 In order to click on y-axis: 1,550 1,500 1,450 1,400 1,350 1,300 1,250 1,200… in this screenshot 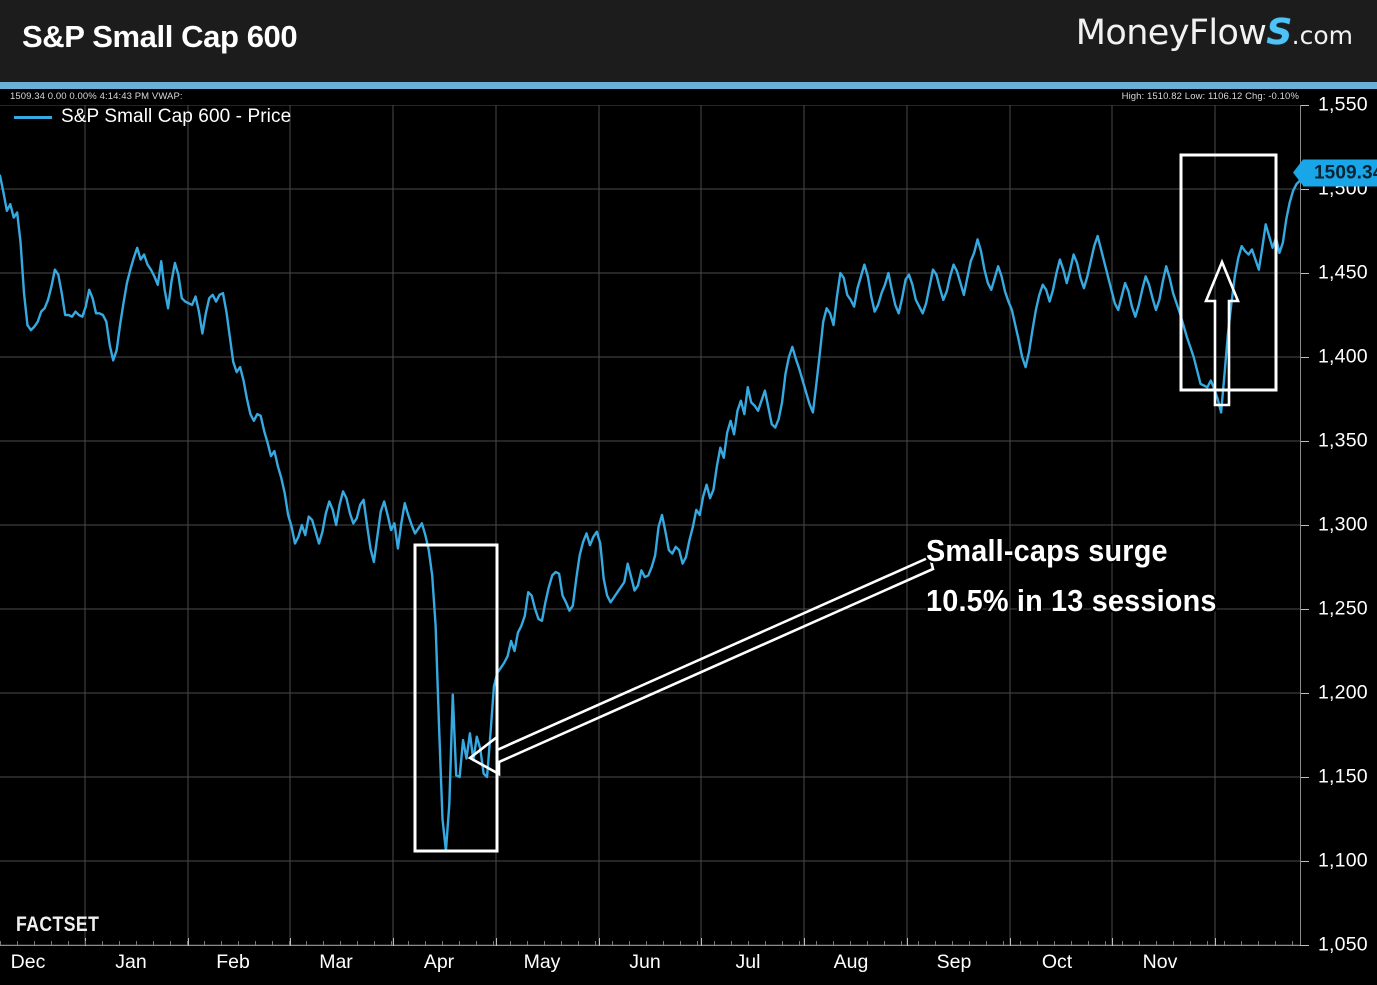, I will do `click(1338, 525)`.